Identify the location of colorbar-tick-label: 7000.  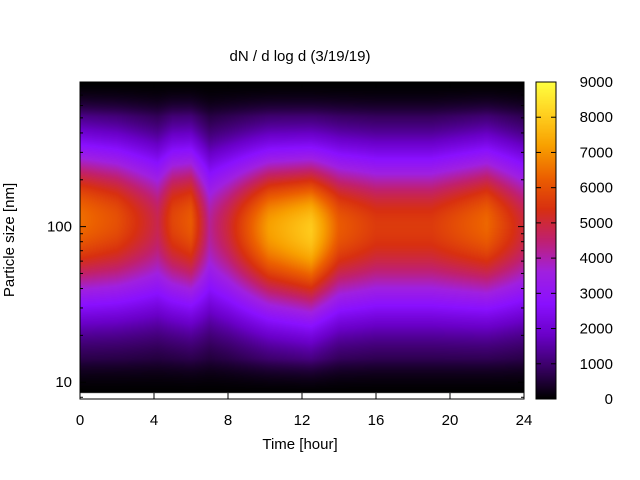
(596, 152).